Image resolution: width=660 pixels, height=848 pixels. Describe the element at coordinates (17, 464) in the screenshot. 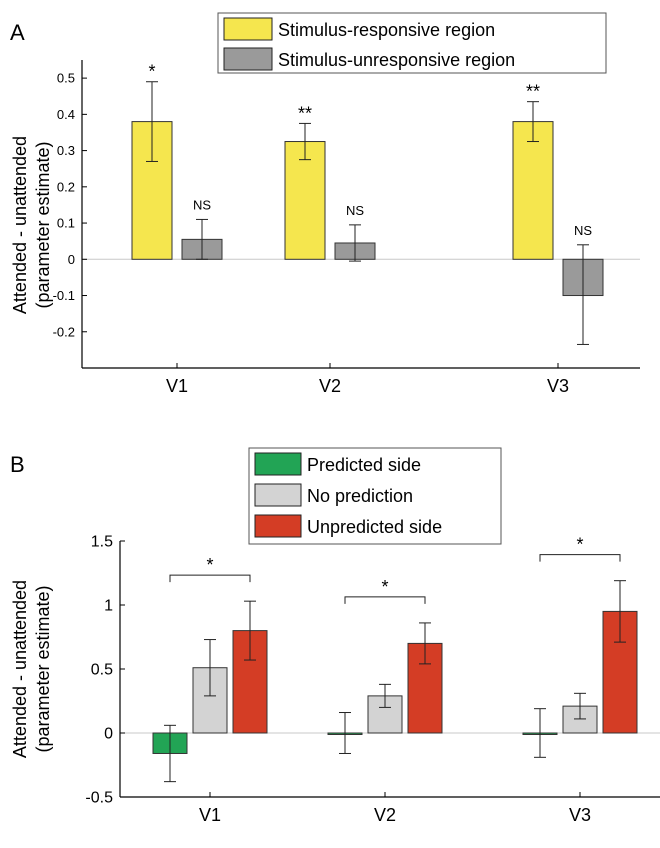

I see `panel-label: B` at that location.